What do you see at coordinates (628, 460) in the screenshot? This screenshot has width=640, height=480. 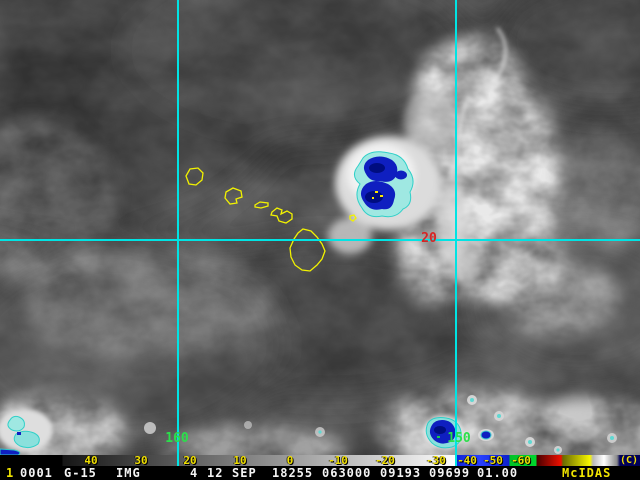 I see `colorbar-unit-label: (C)` at bounding box center [628, 460].